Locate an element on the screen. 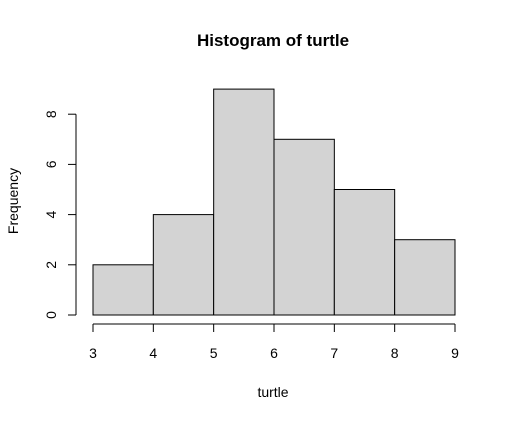 The width and height of the screenshot is (509, 422). y-tick-label: 6 is located at coordinates (51, 164).